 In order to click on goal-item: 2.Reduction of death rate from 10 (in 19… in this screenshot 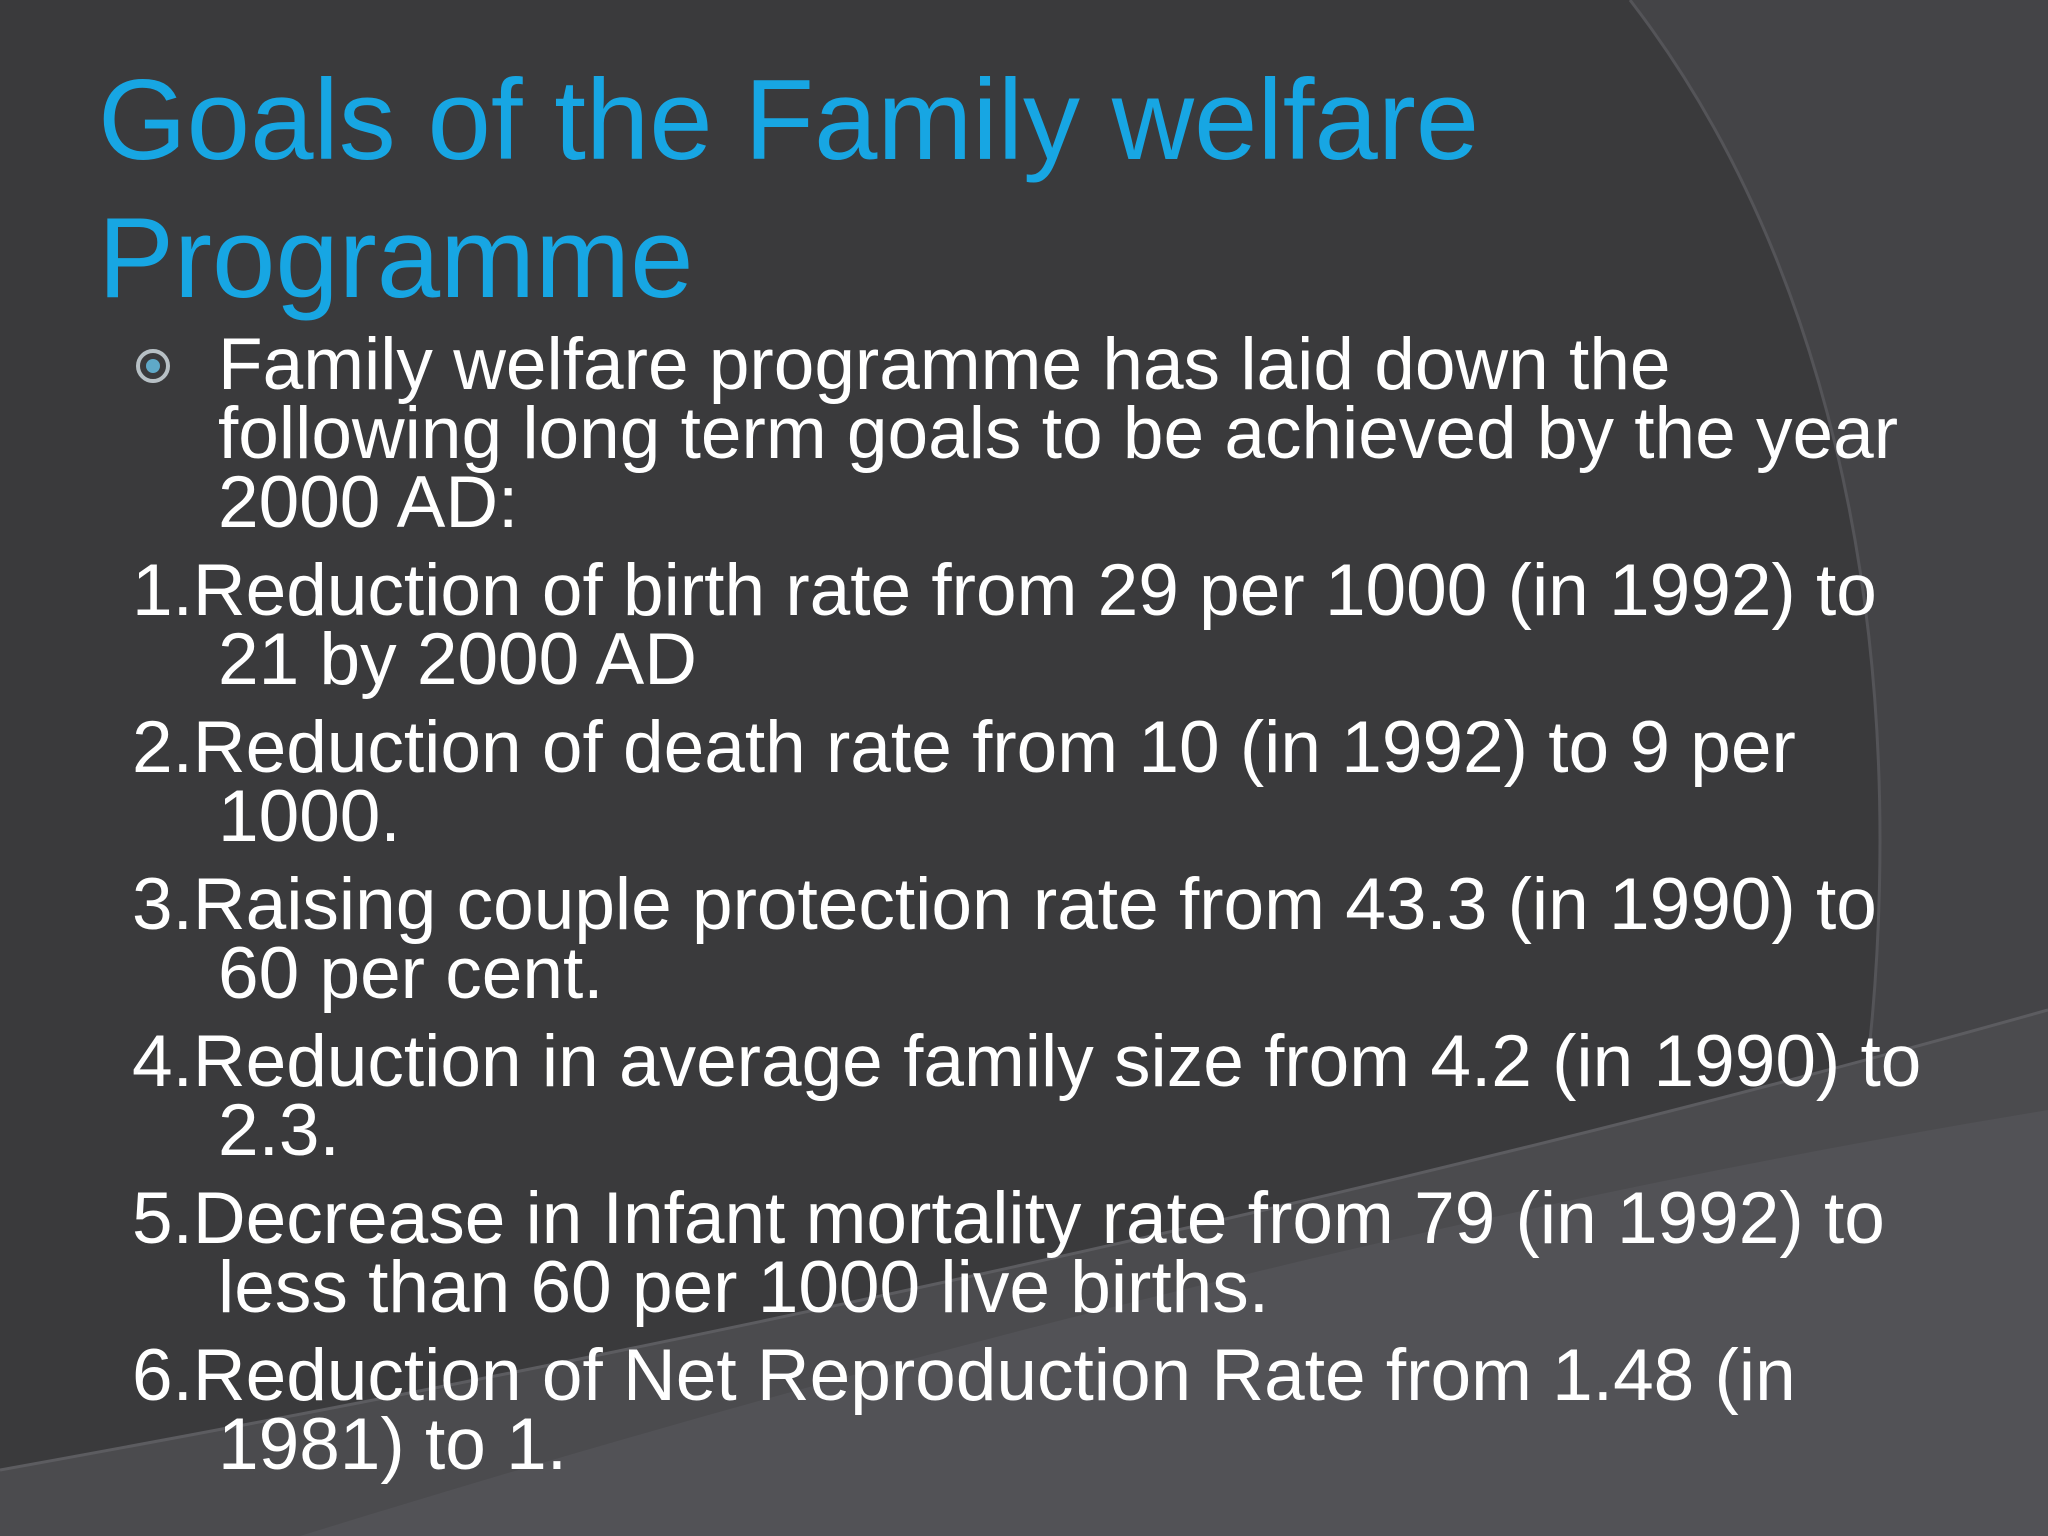, I will do `click(964, 782)`.